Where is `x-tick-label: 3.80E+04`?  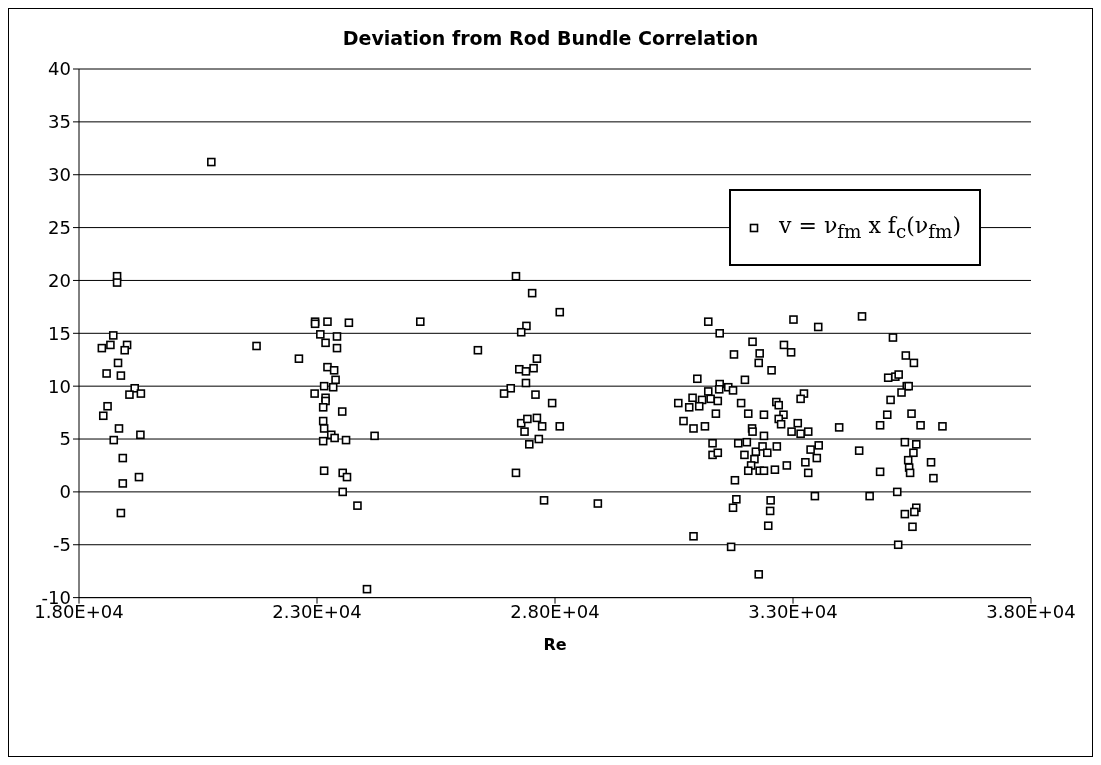
x-tick-label: 3.80E+04 is located at coordinates (1031, 612).